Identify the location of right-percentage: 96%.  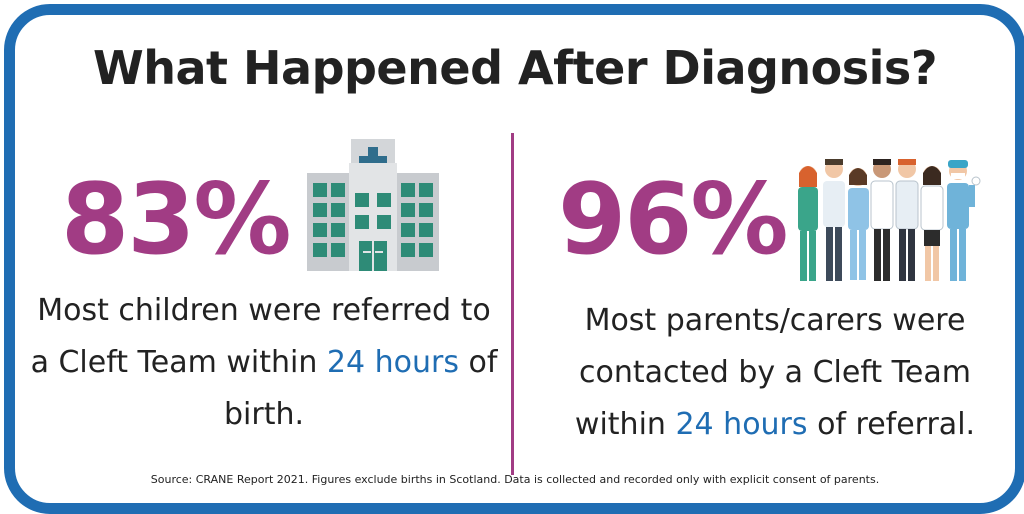
(673, 220).